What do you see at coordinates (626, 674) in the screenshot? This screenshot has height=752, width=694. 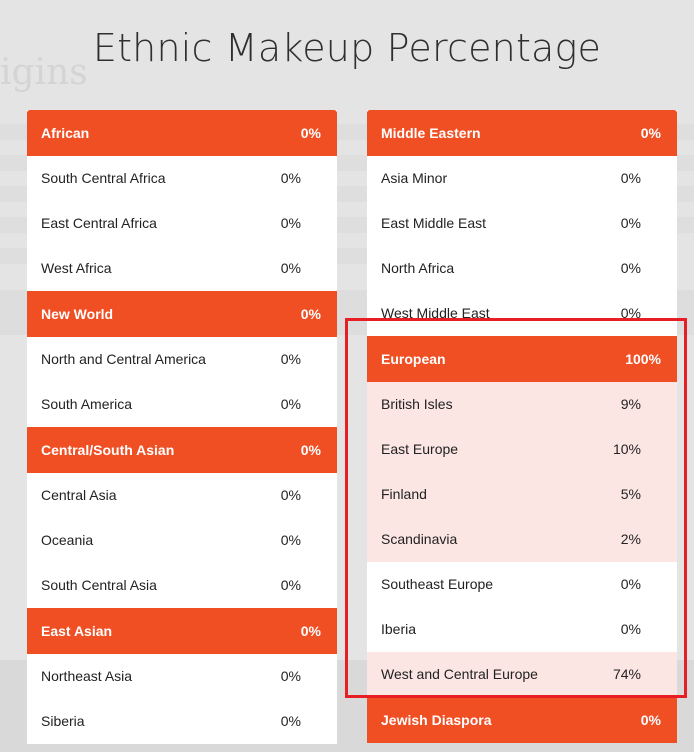 I see `ethnicity-percentage: 74%` at bounding box center [626, 674].